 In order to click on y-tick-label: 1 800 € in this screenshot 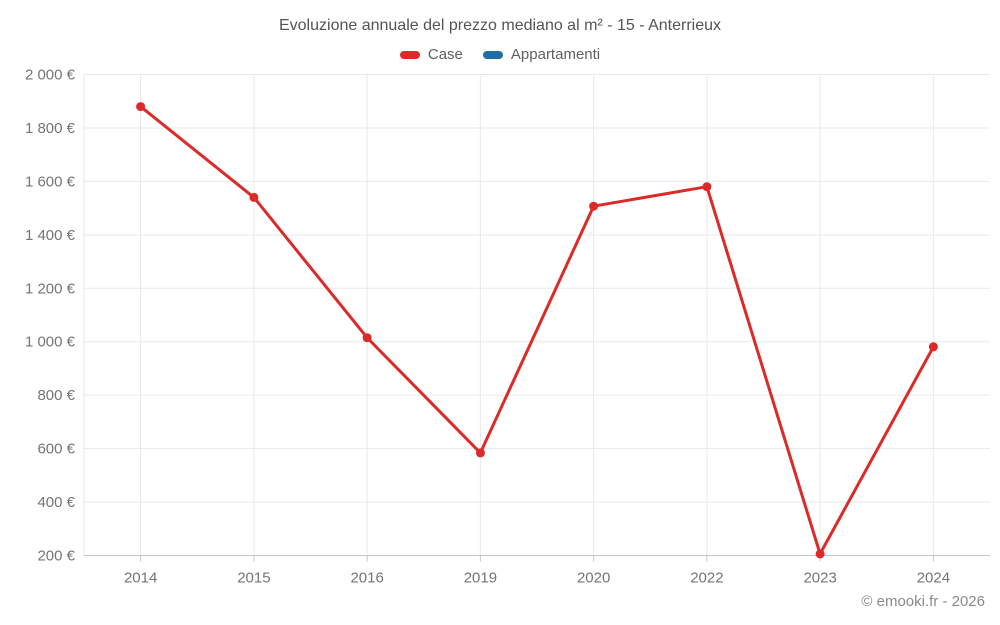, I will do `click(50, 128)`.